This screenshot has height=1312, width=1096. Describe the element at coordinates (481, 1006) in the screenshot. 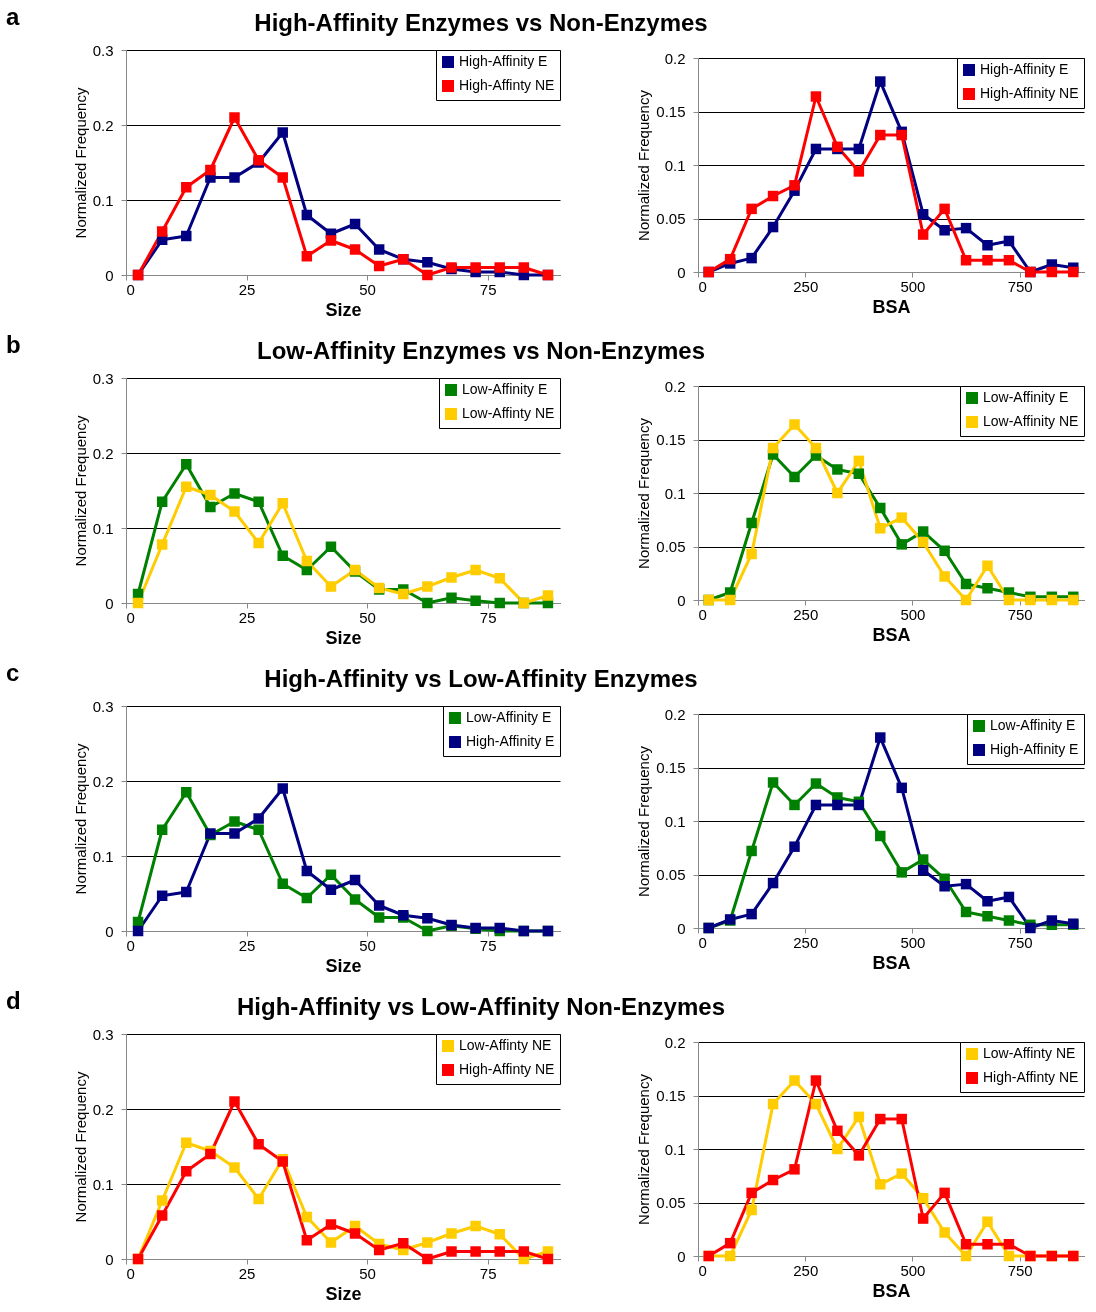

I see `chart-title: High-Affinity vs Low-Affinity Non-Enzymes` at that location.